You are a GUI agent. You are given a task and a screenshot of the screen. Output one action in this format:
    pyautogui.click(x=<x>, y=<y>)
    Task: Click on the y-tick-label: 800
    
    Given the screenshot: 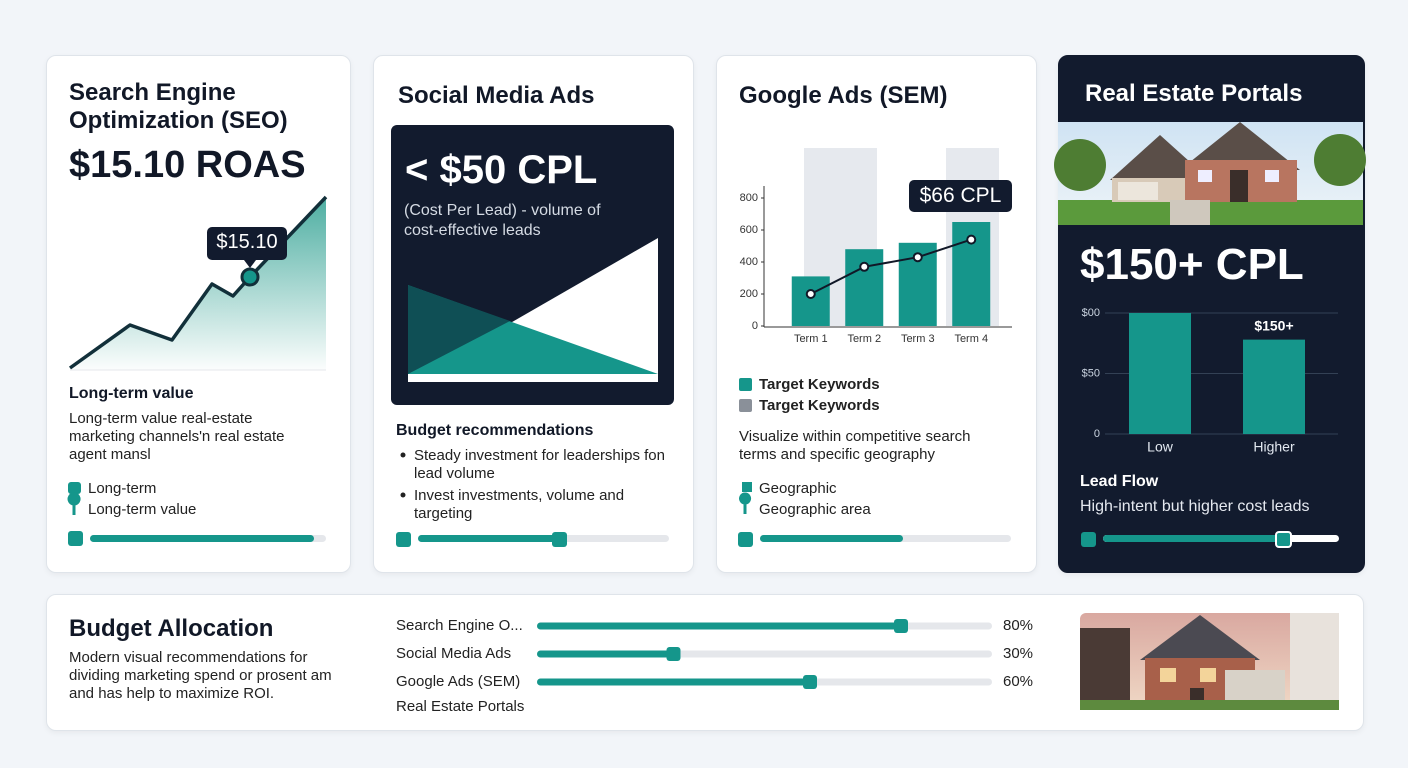 What is the action you would take?
    pyautogui.click(x=749, y=198)
    